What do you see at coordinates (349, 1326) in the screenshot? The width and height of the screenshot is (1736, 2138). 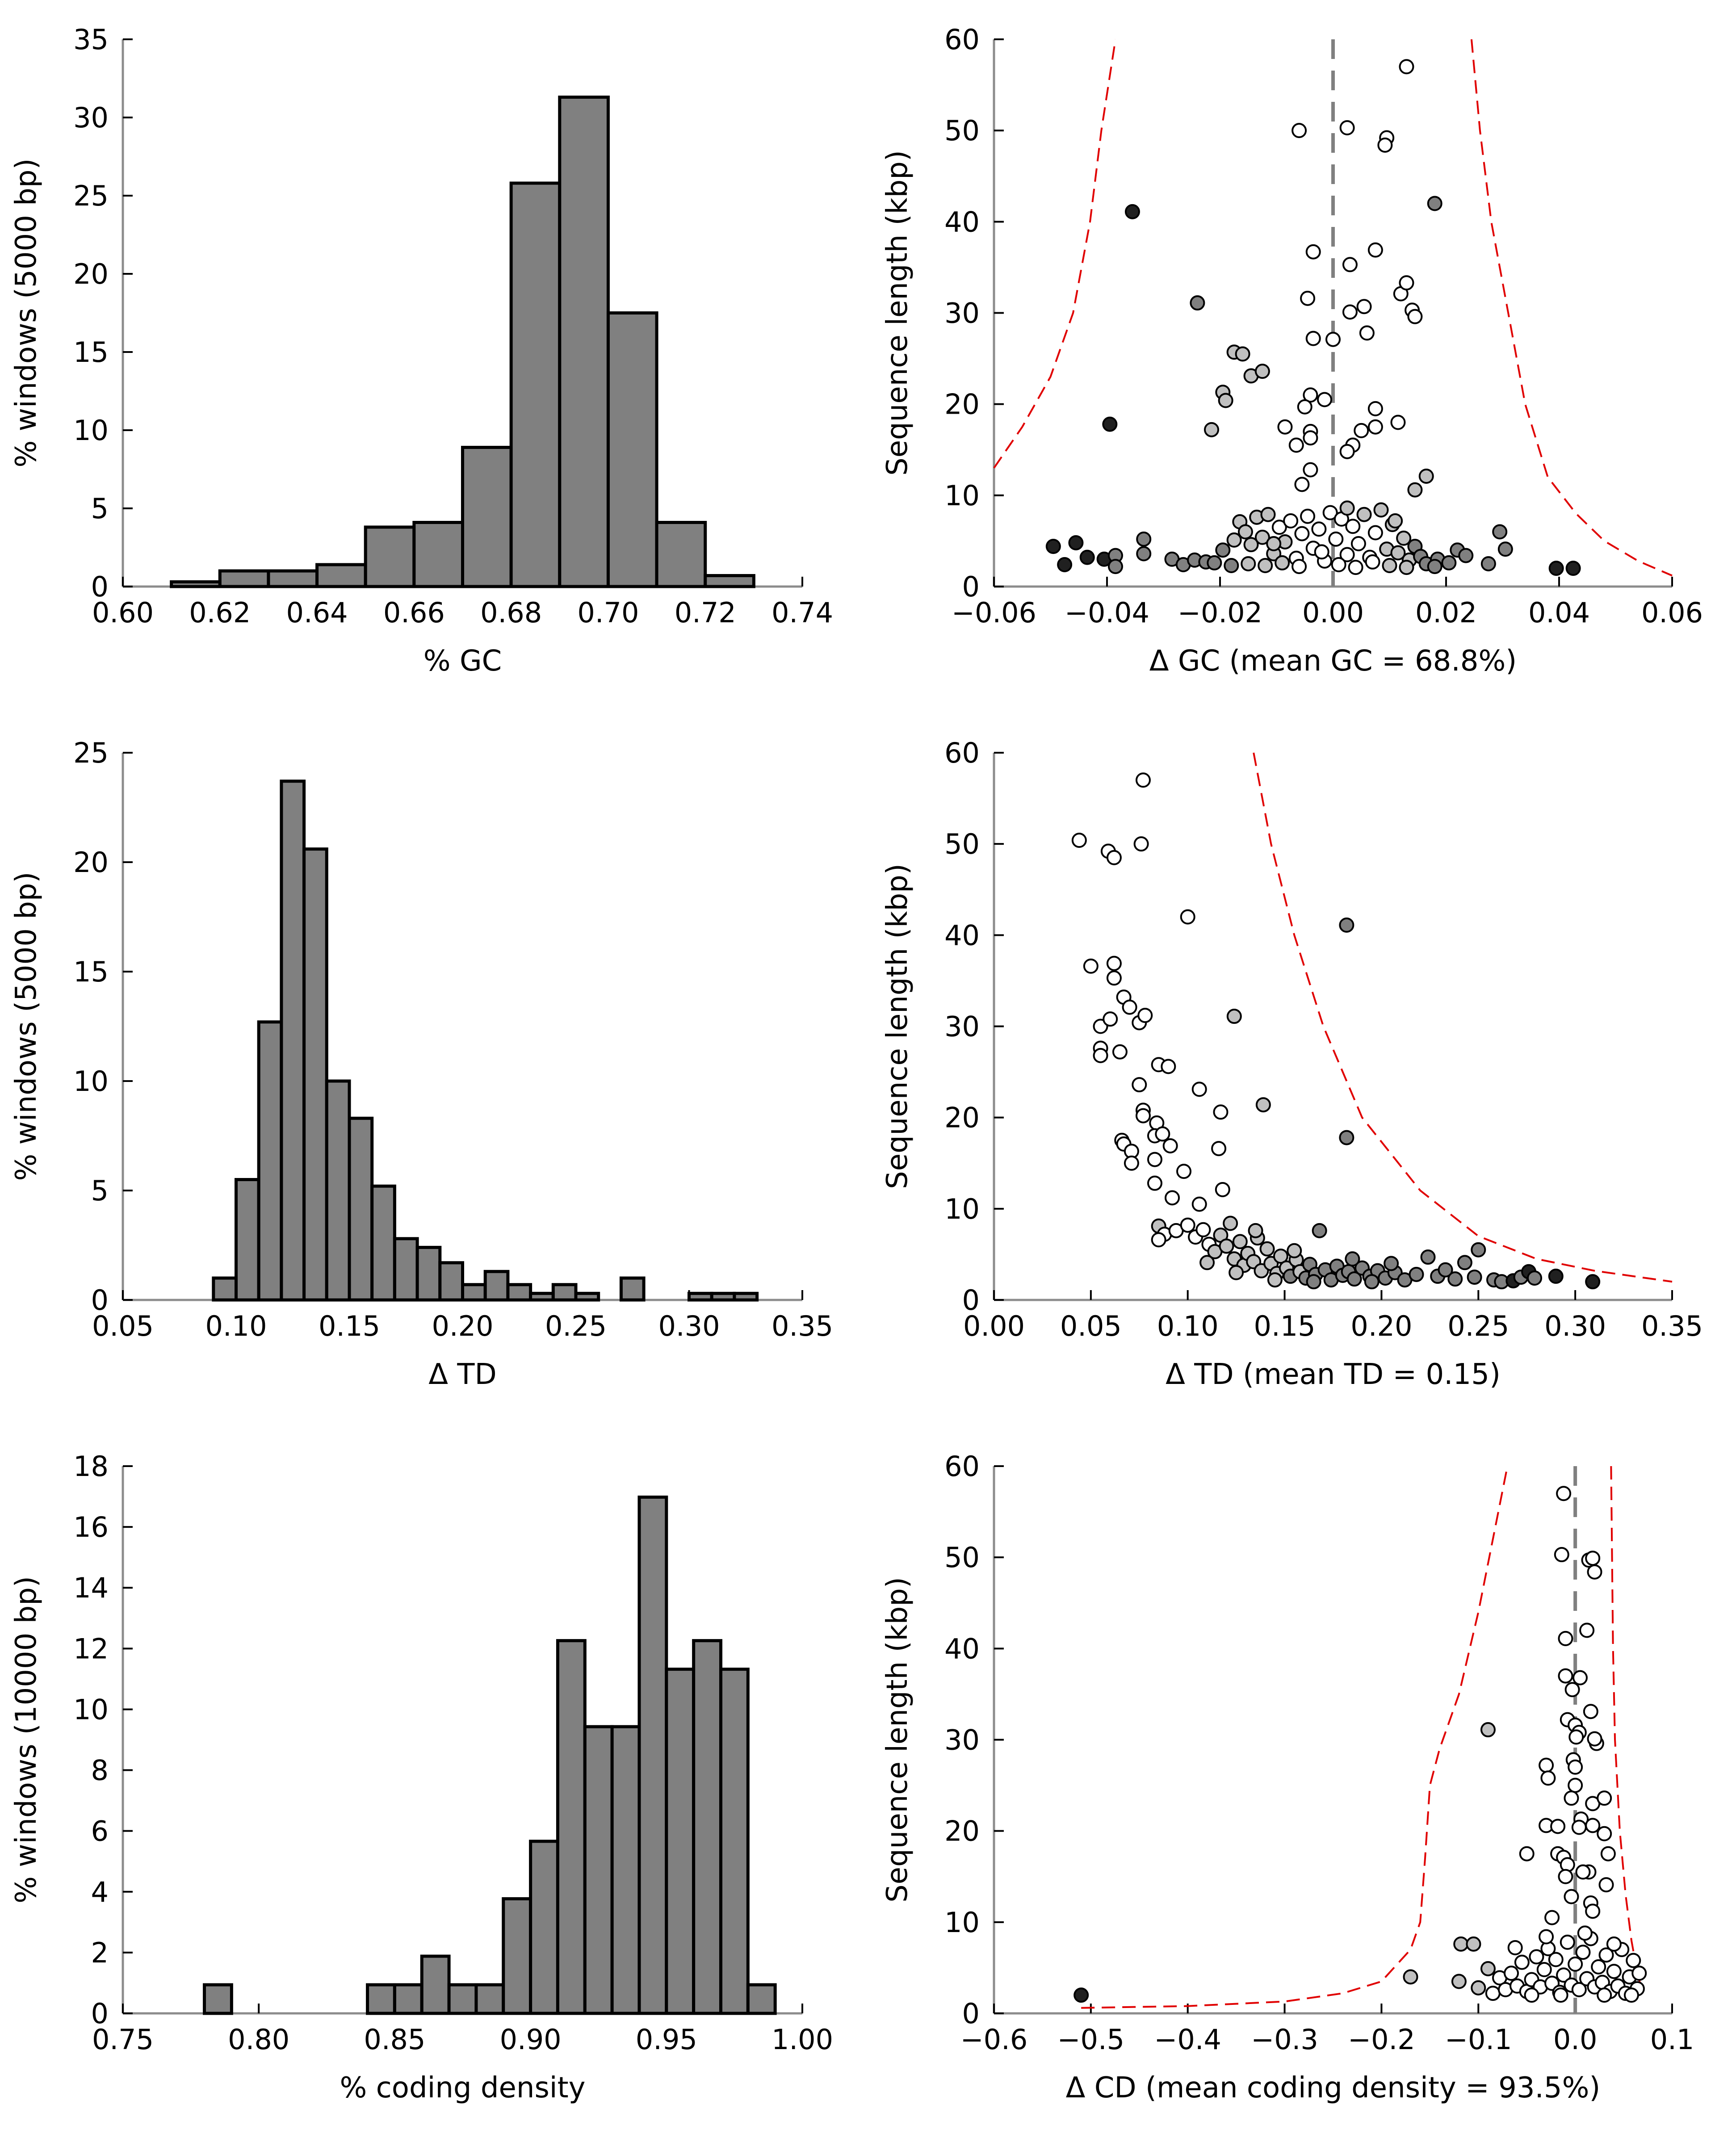 I see `x-tick-label: 0.15` at bounding box center [349, 1326].